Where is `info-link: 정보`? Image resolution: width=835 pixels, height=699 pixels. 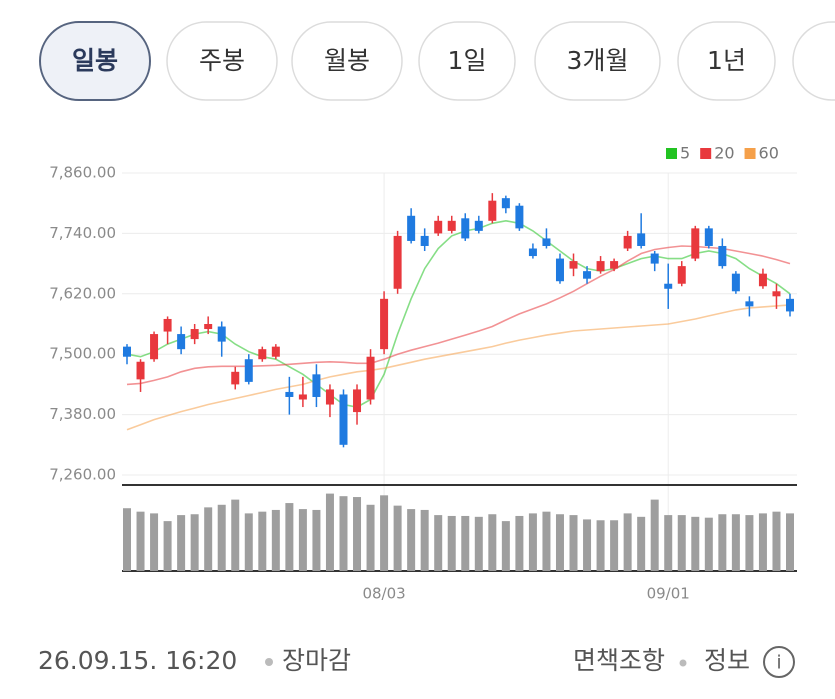 info-link: 정보 is located at coordinates (727, 660).